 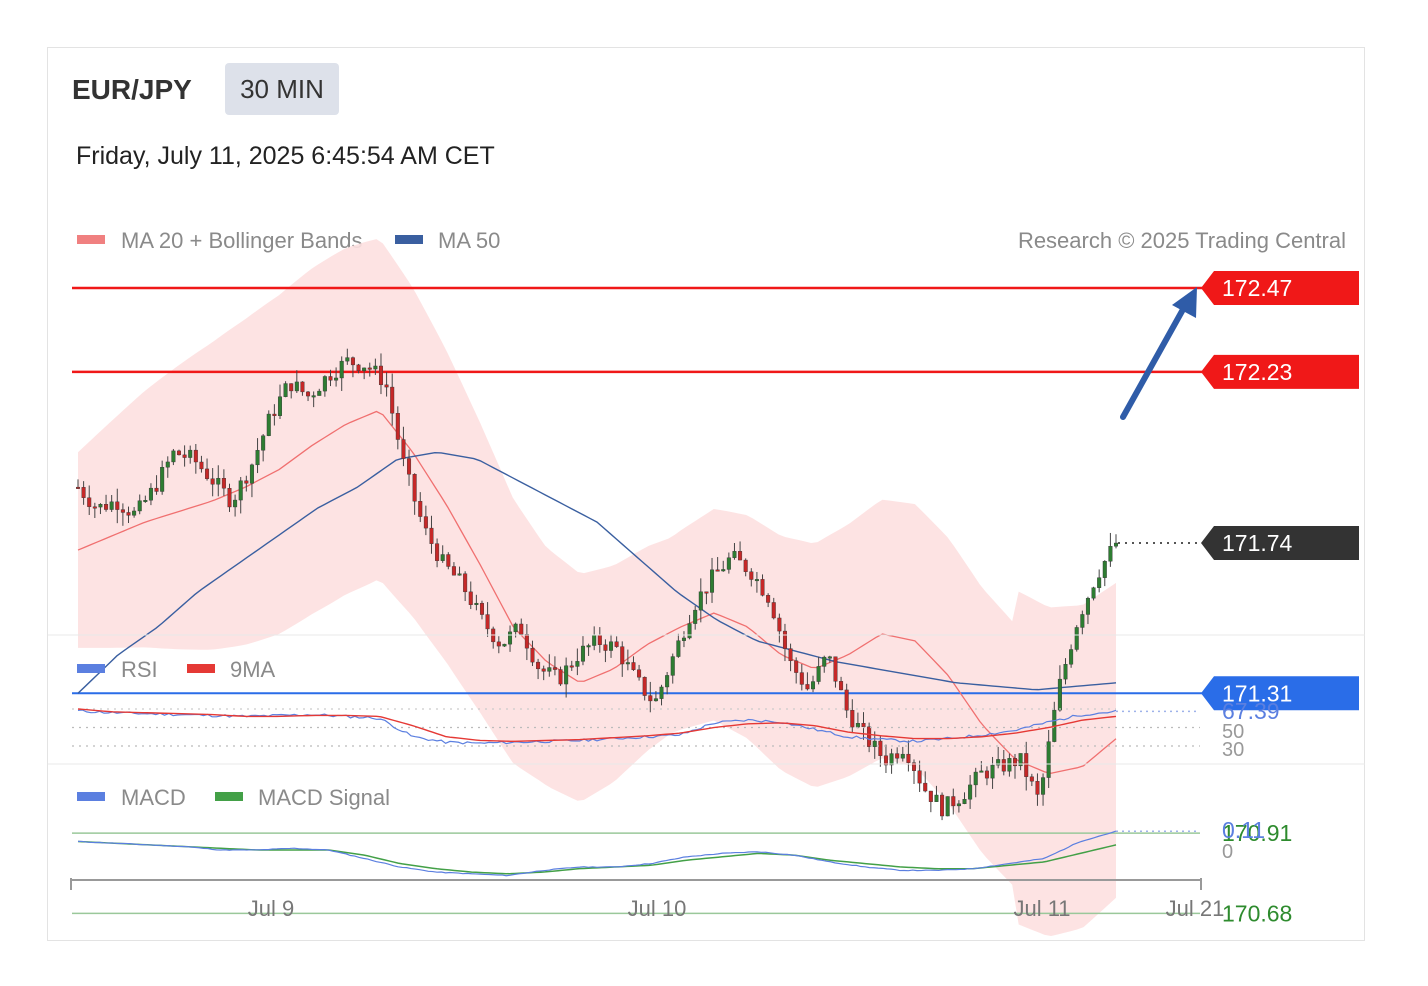 I want to click on timeframe-button: 30 MIN, so click(x=282, y=89).